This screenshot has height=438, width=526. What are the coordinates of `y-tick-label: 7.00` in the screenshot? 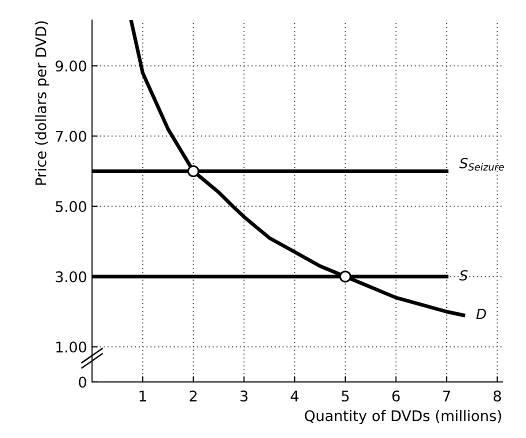 It's located at (71, 136).